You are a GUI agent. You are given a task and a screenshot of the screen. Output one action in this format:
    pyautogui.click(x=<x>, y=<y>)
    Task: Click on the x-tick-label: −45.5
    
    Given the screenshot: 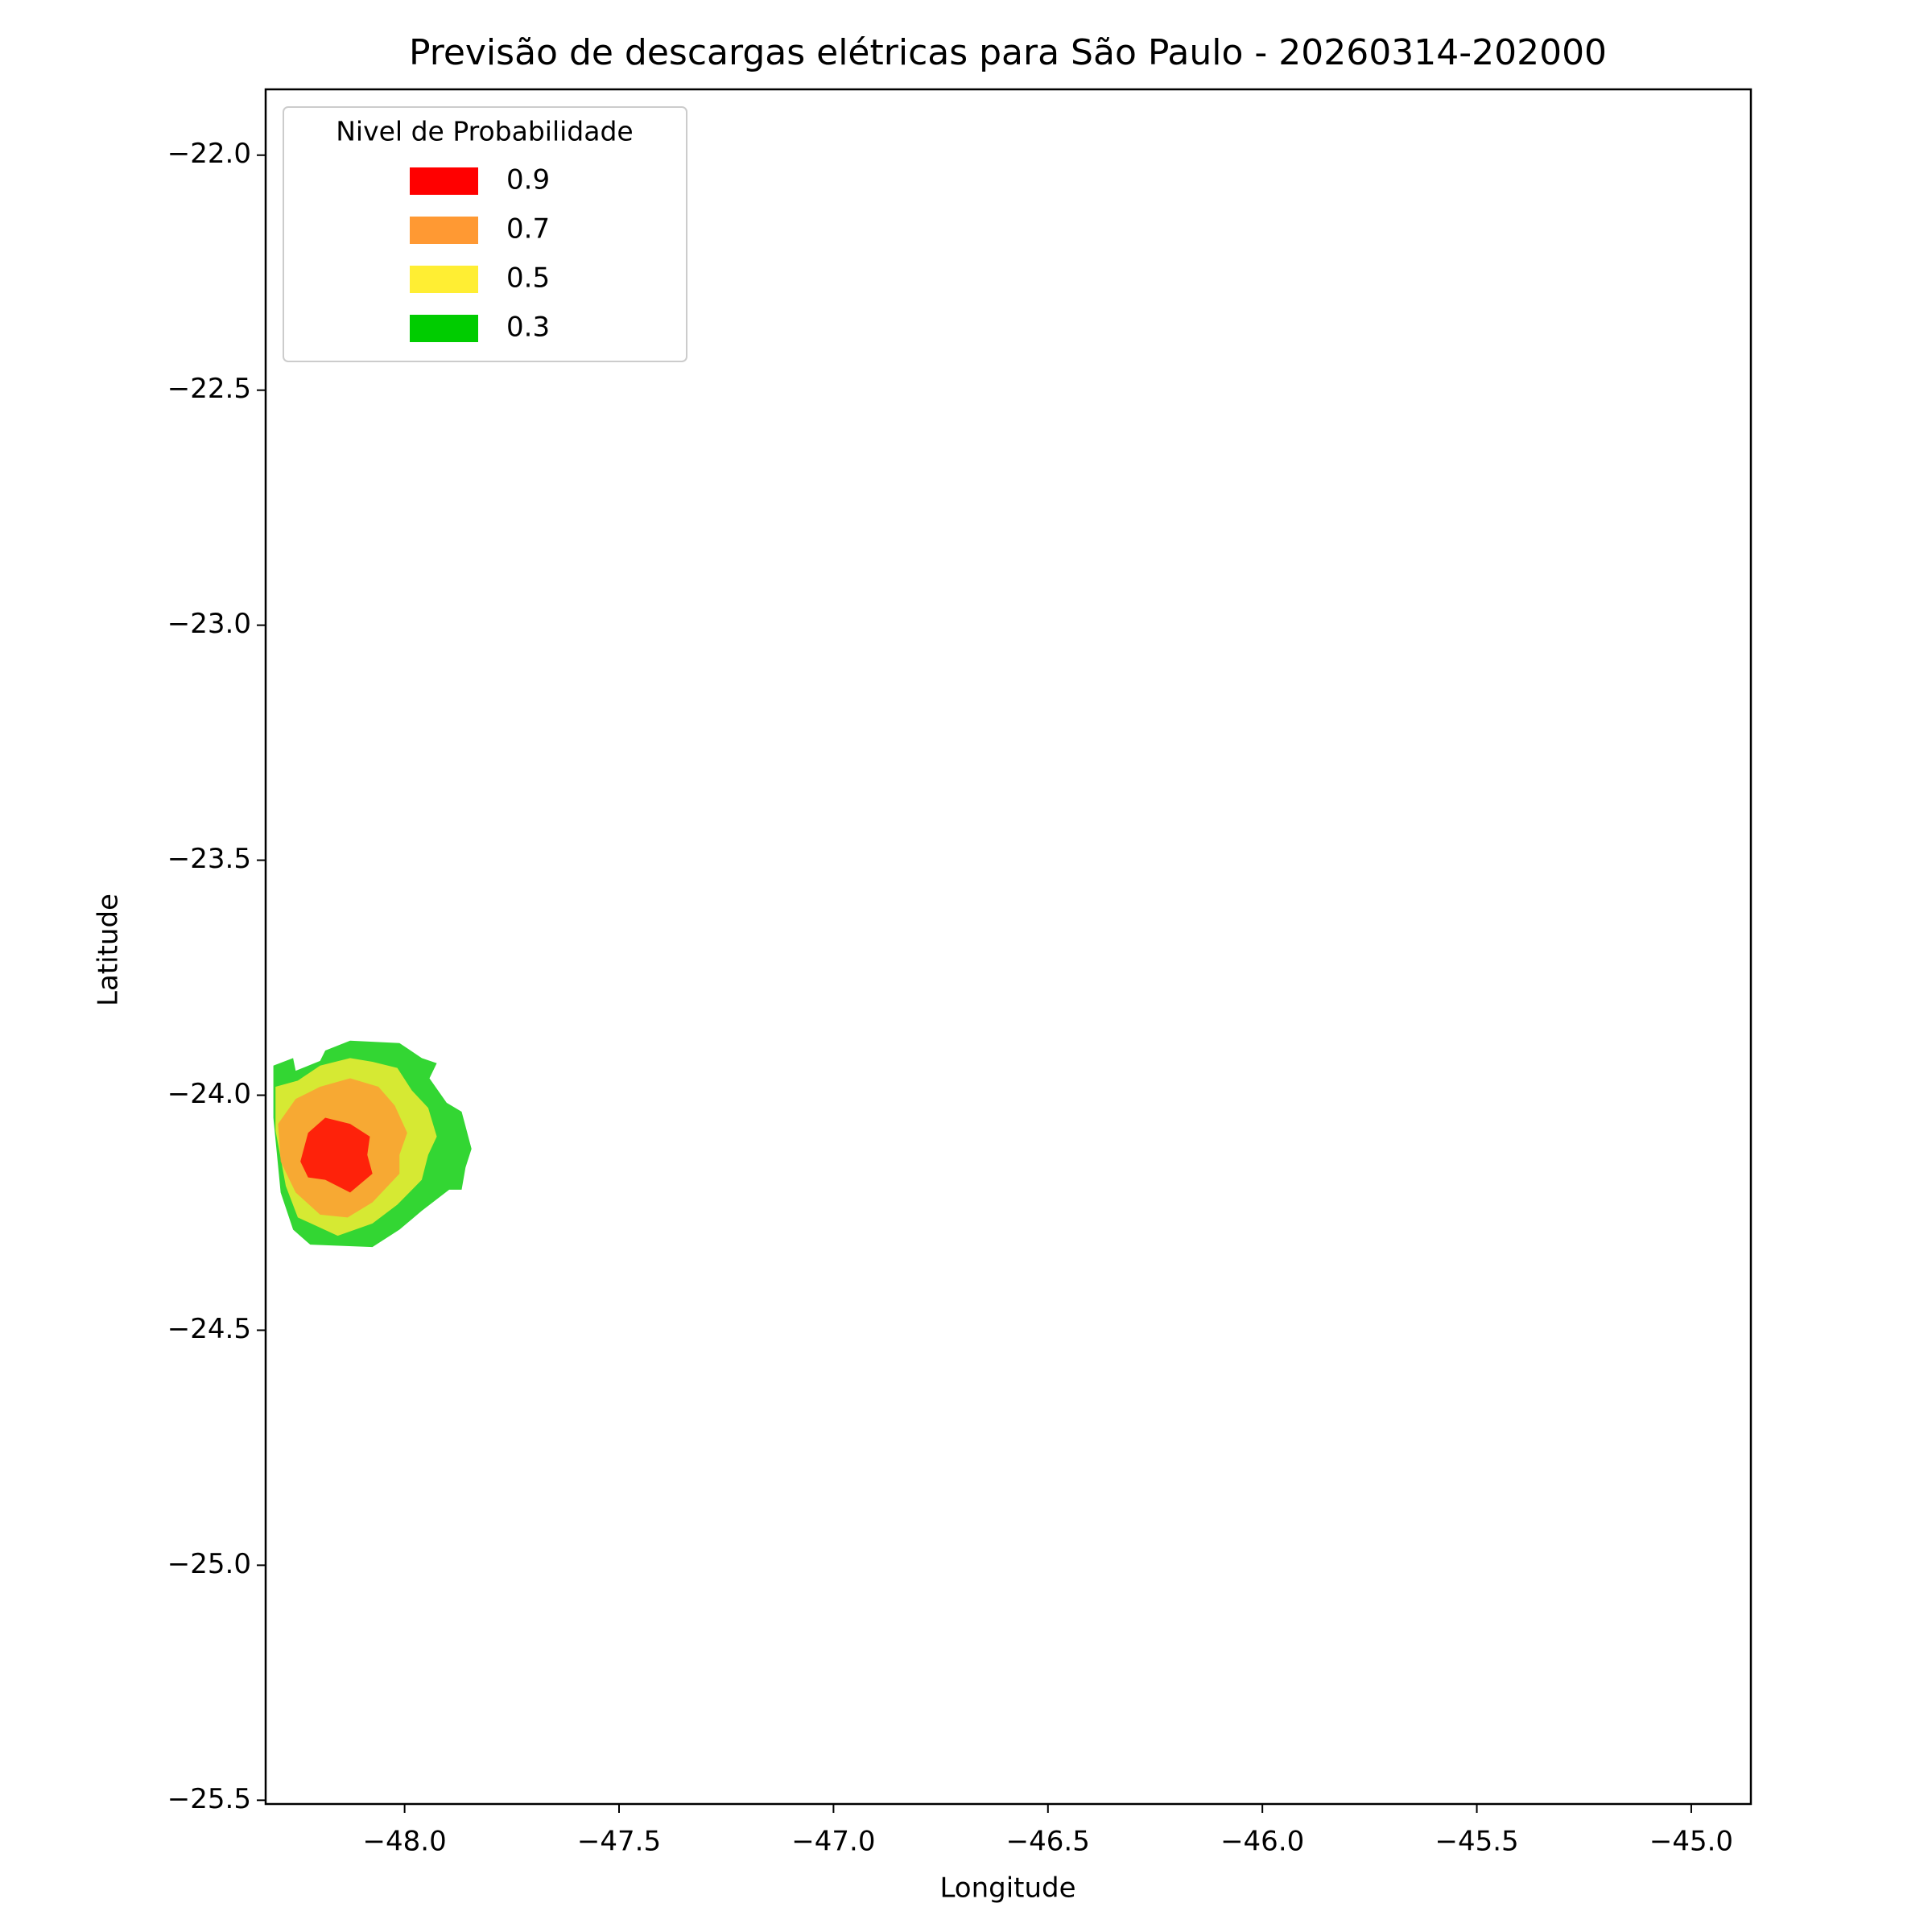 What is the action you would take?
    pyautogui.click(x=1476, y=1842)
    